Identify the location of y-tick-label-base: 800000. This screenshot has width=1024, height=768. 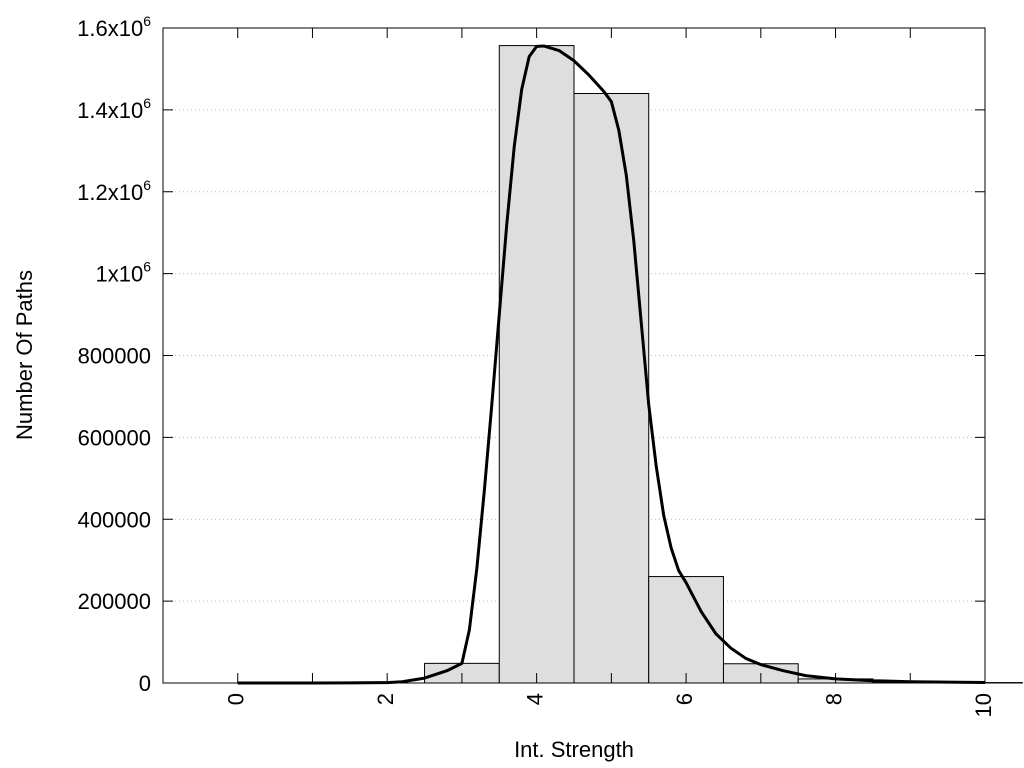
(114, 356).